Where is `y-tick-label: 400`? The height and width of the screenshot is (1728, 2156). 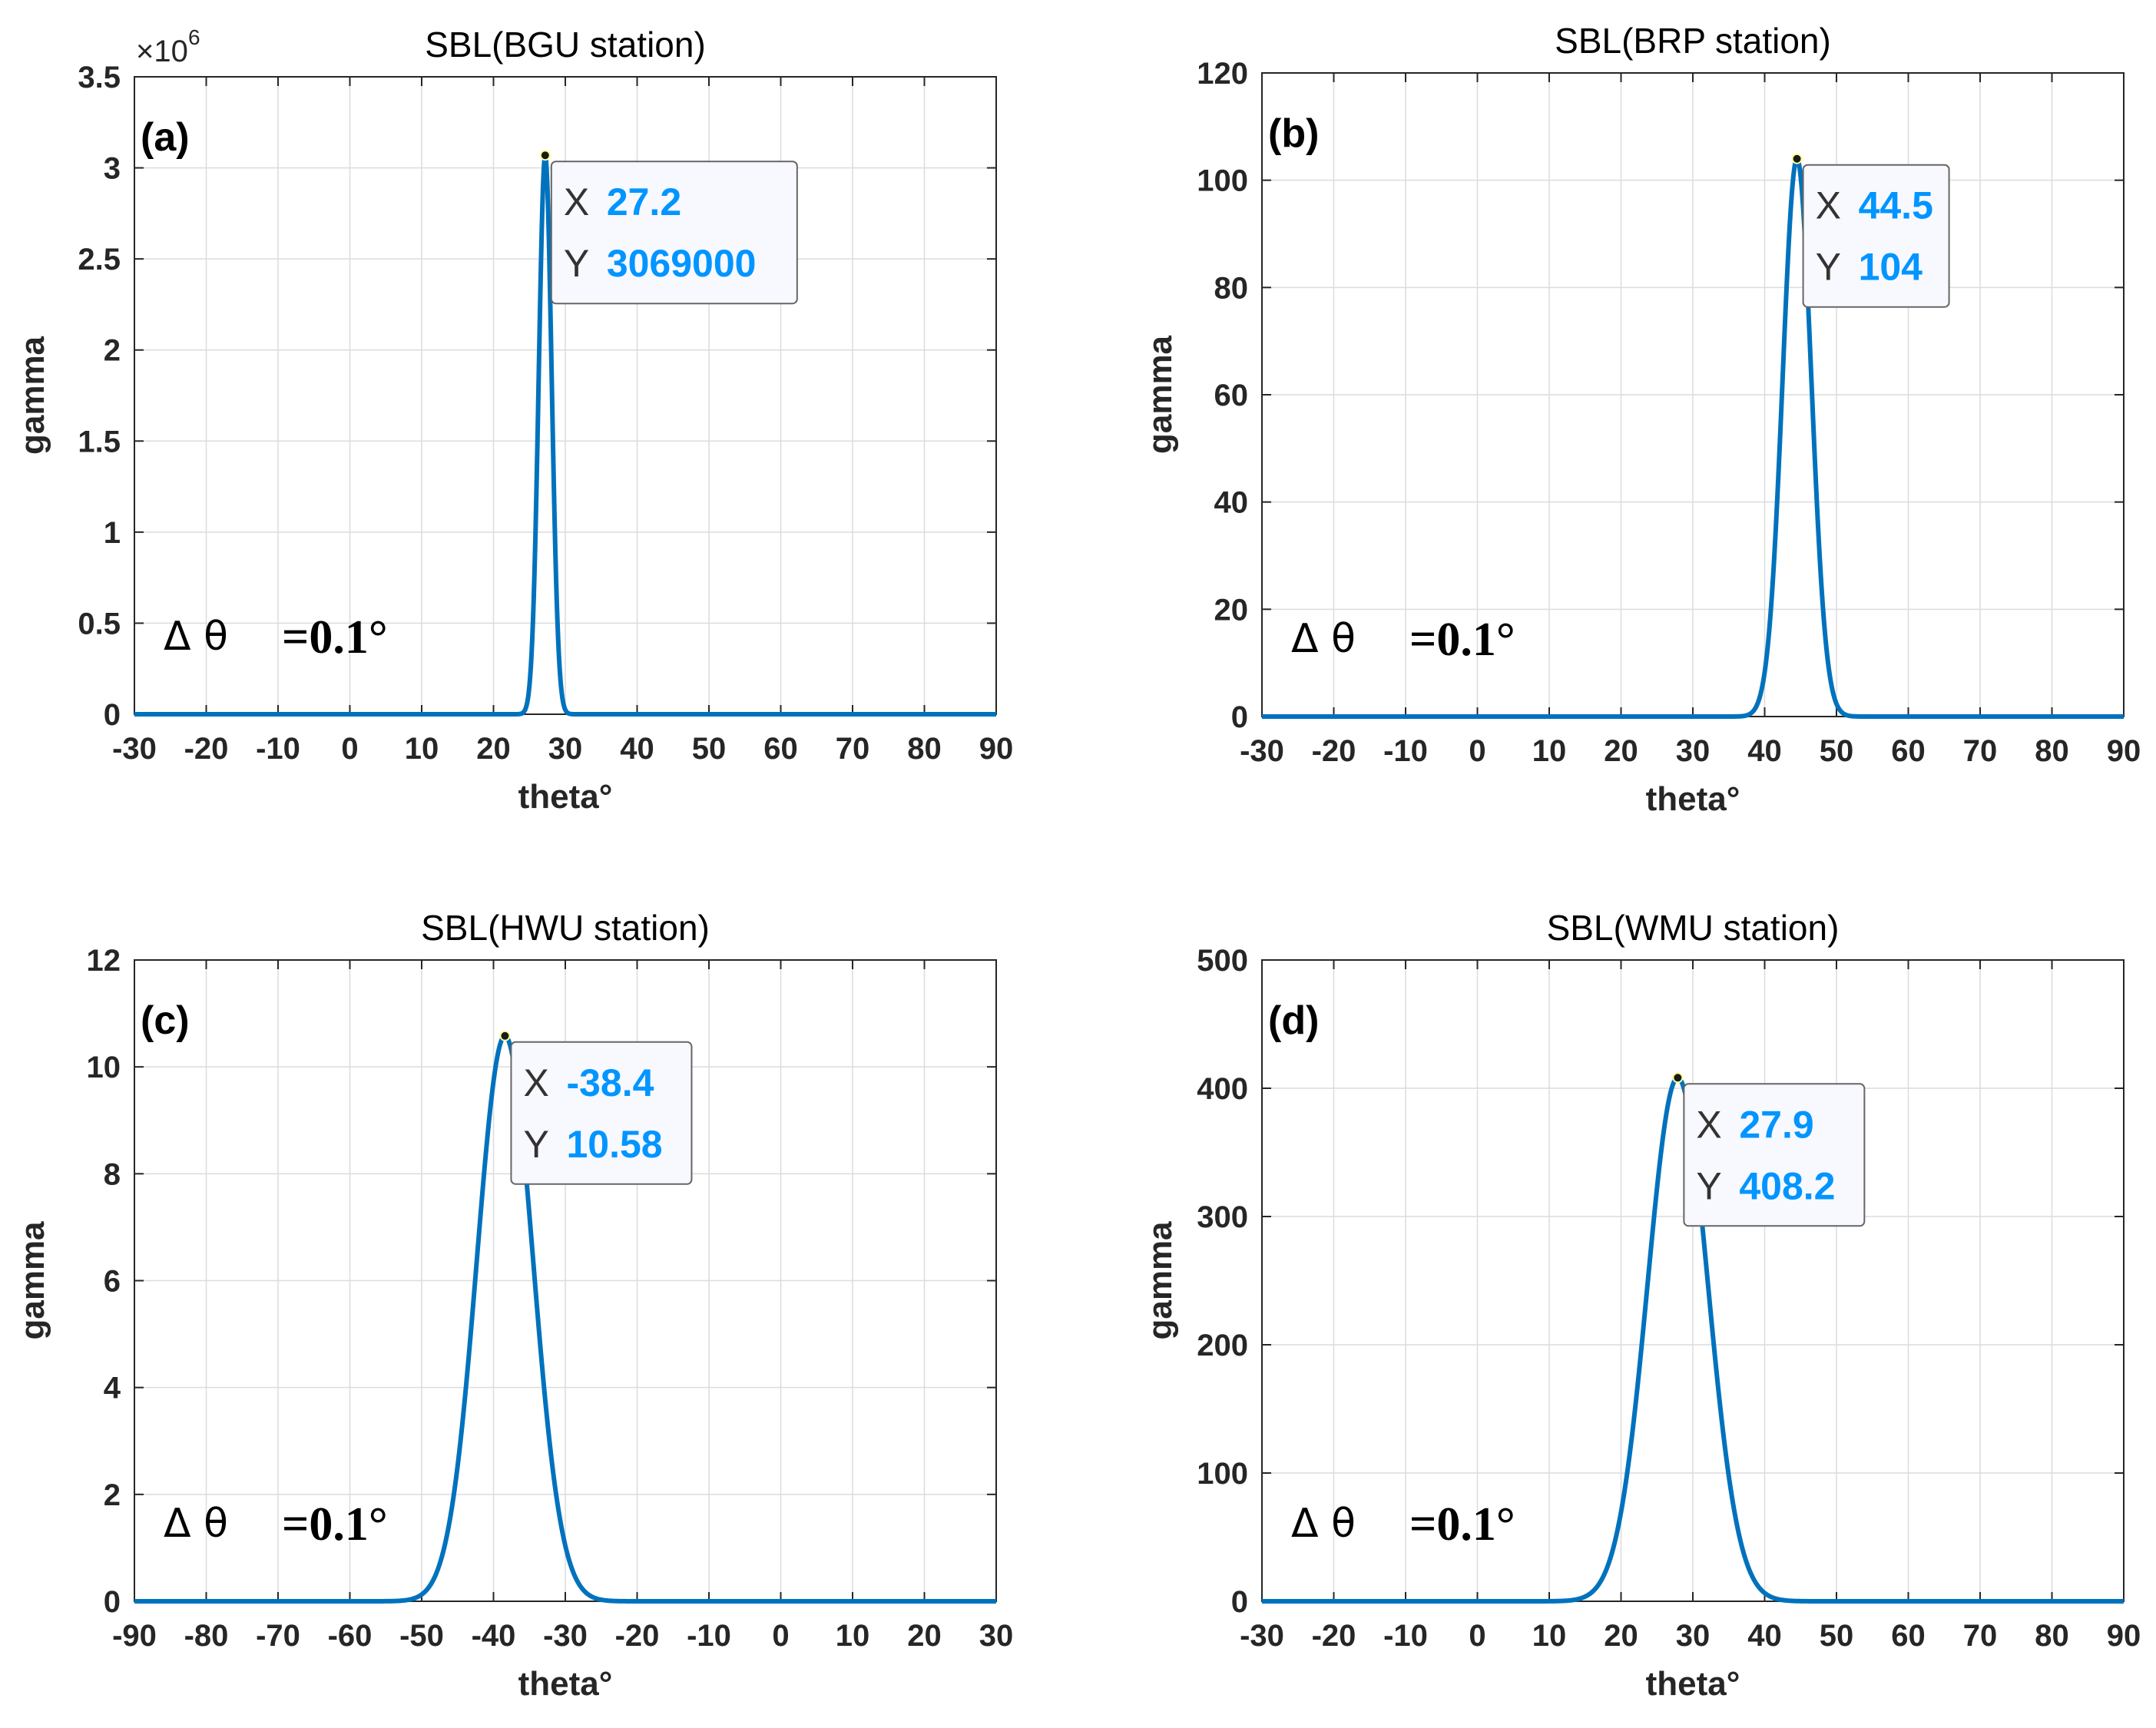
y-tick-label: 400 is located at coordinates (1222, 1089).